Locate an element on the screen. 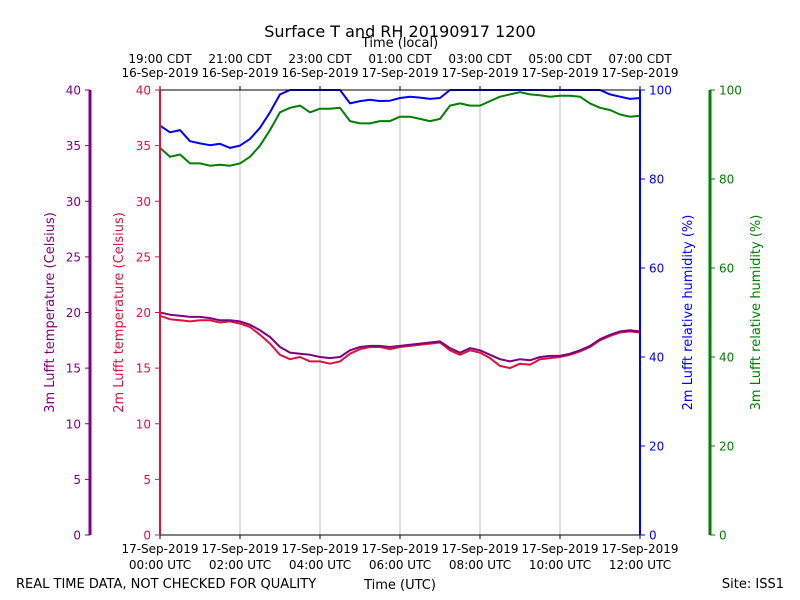 The height and width of the screenshot is (600, 800). x-tick-label-local: 07:00 CDT 17-Sep-2019 is located at coordinates (639, 66).